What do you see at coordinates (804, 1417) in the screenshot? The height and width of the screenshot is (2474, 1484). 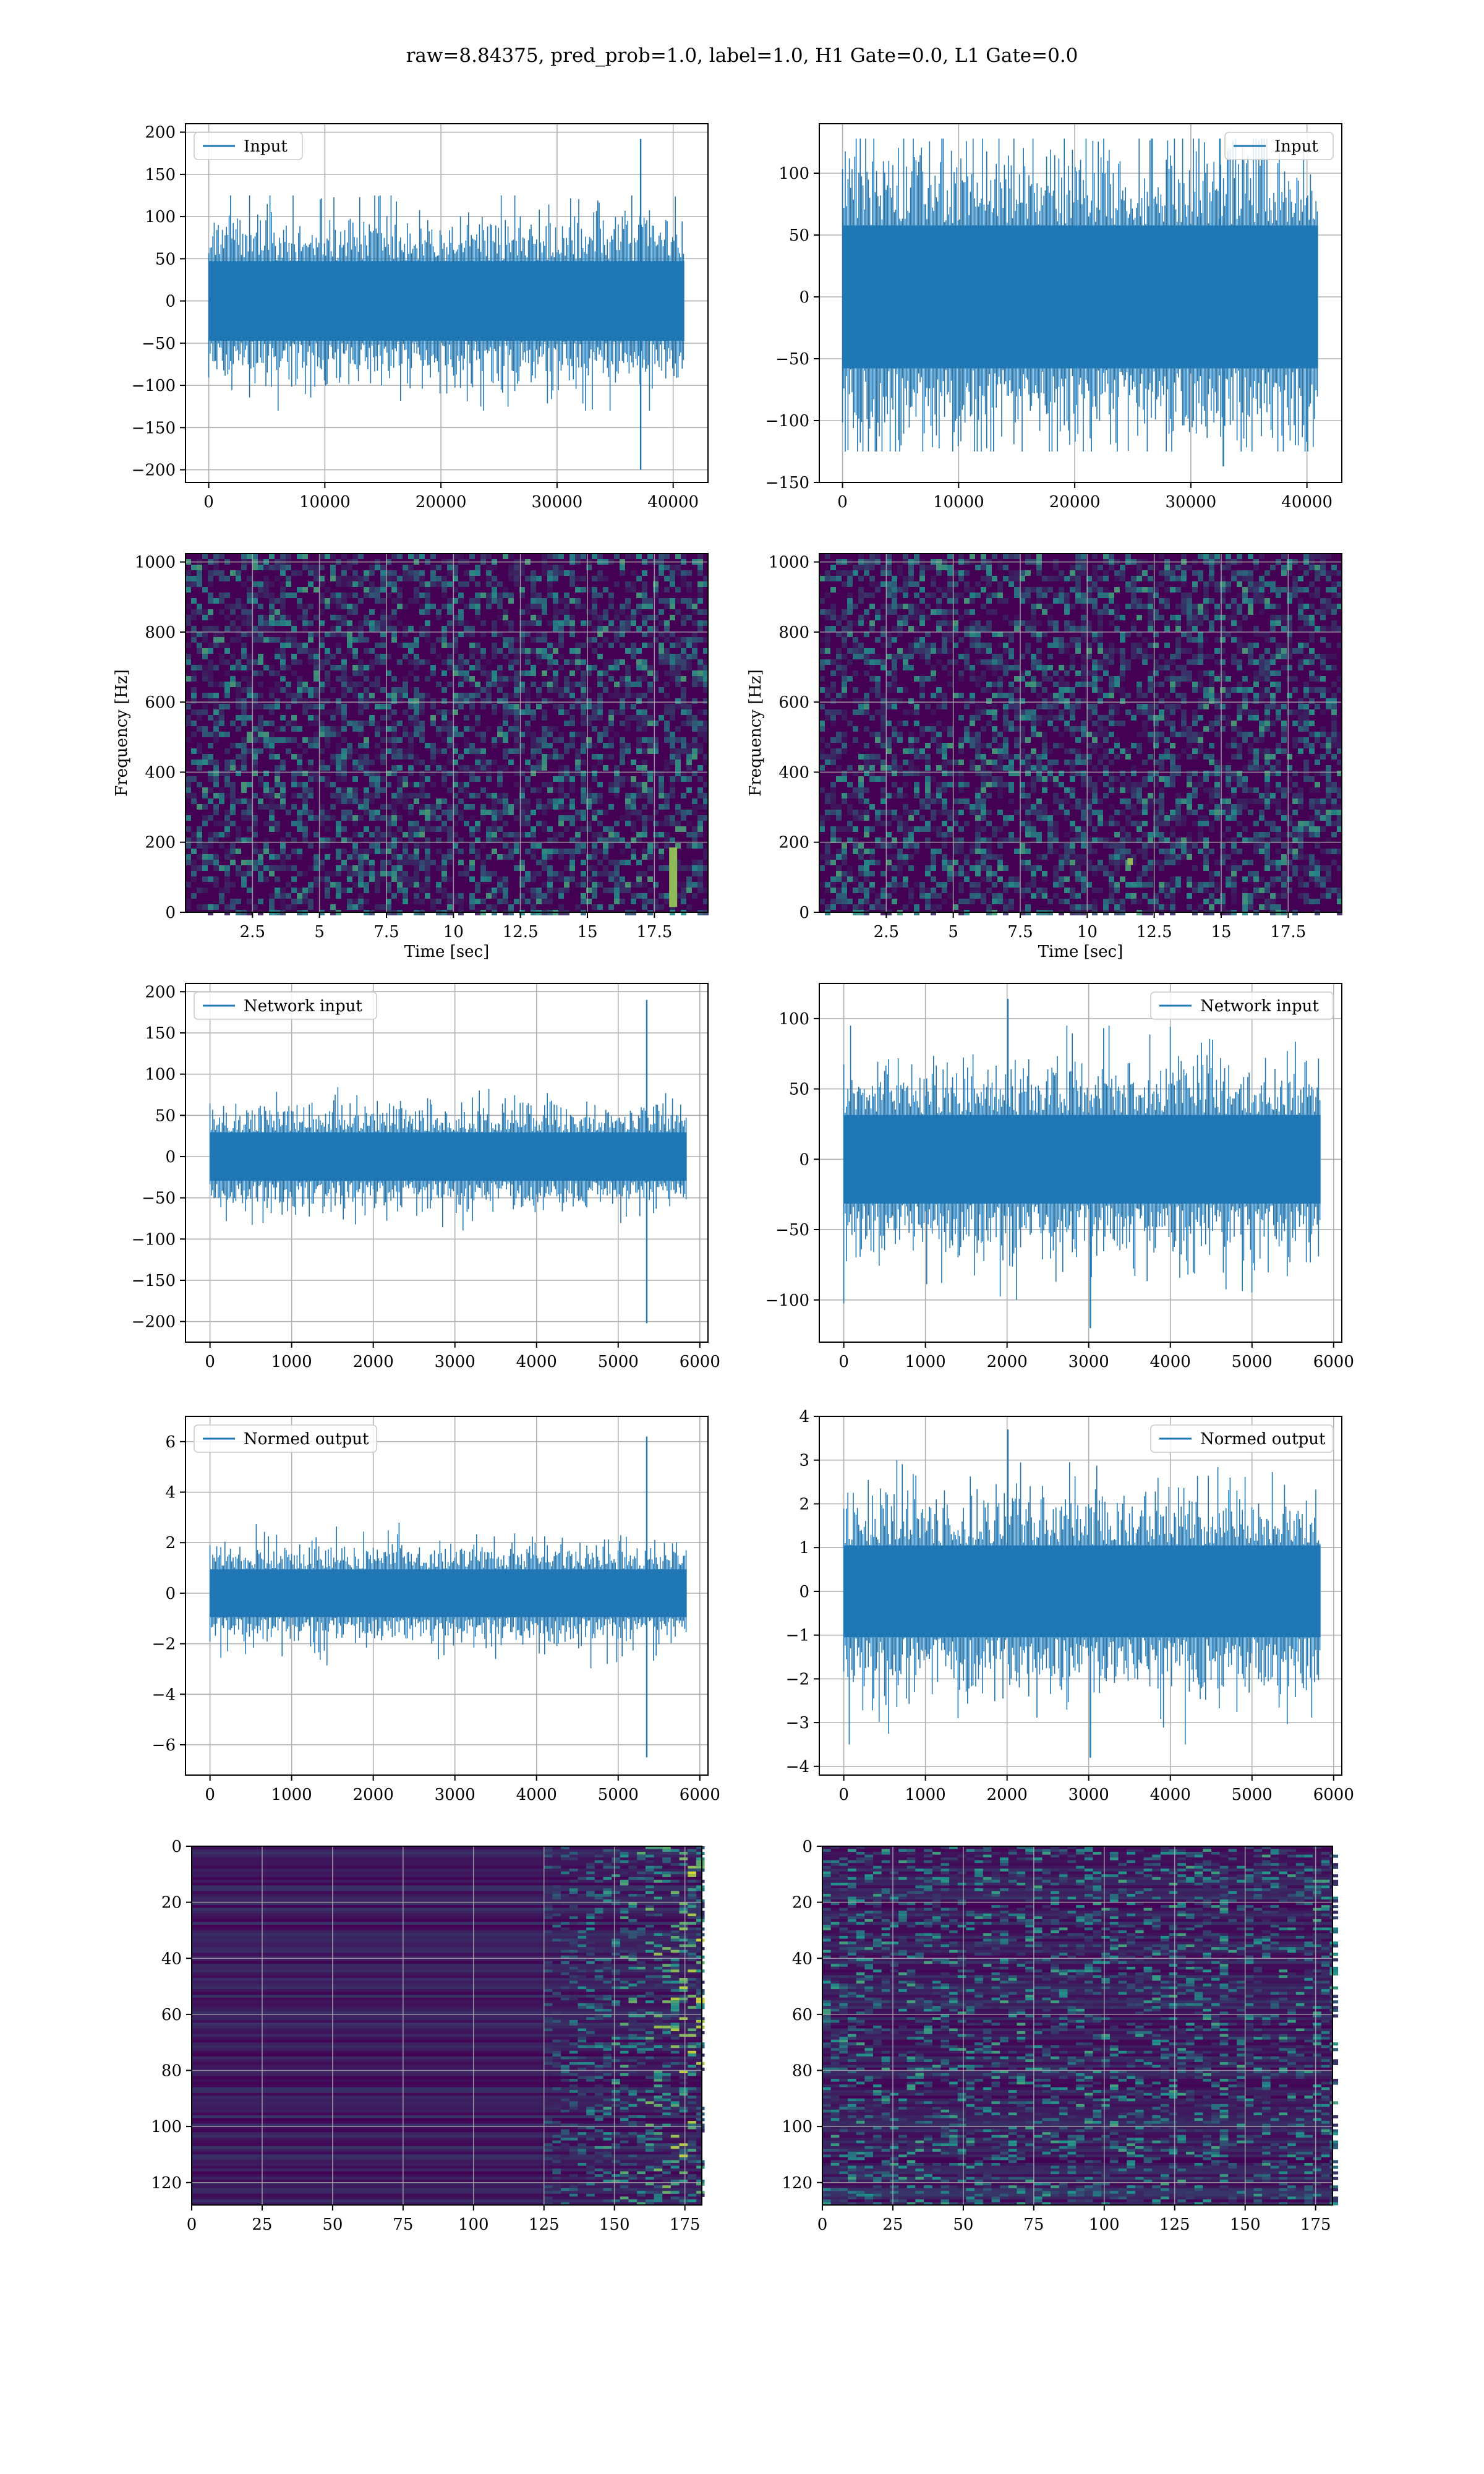 I see `y-tick-label: 4` at bounding box center [804, 1417].